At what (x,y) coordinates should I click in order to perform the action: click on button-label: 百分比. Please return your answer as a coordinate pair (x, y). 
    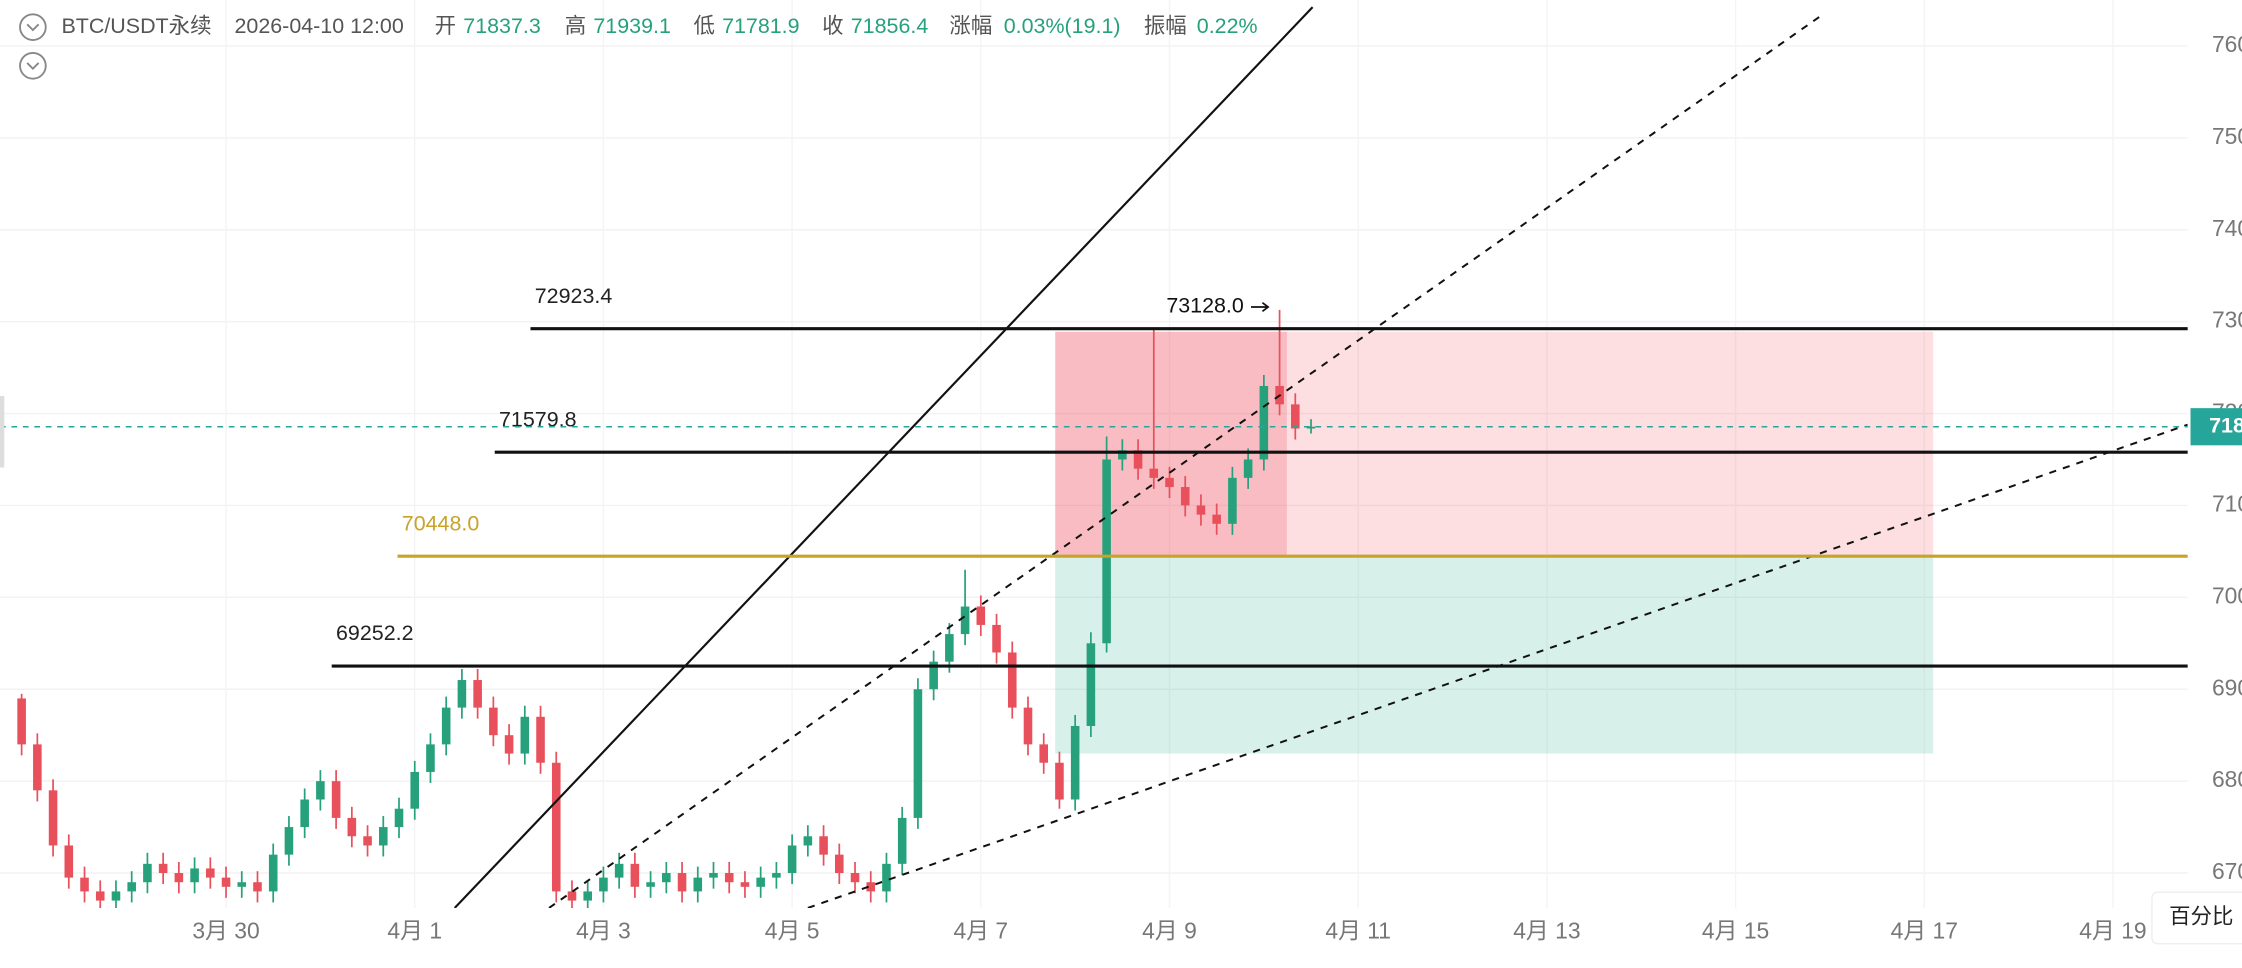
    Looking at the image, I should click on (2201, 917).